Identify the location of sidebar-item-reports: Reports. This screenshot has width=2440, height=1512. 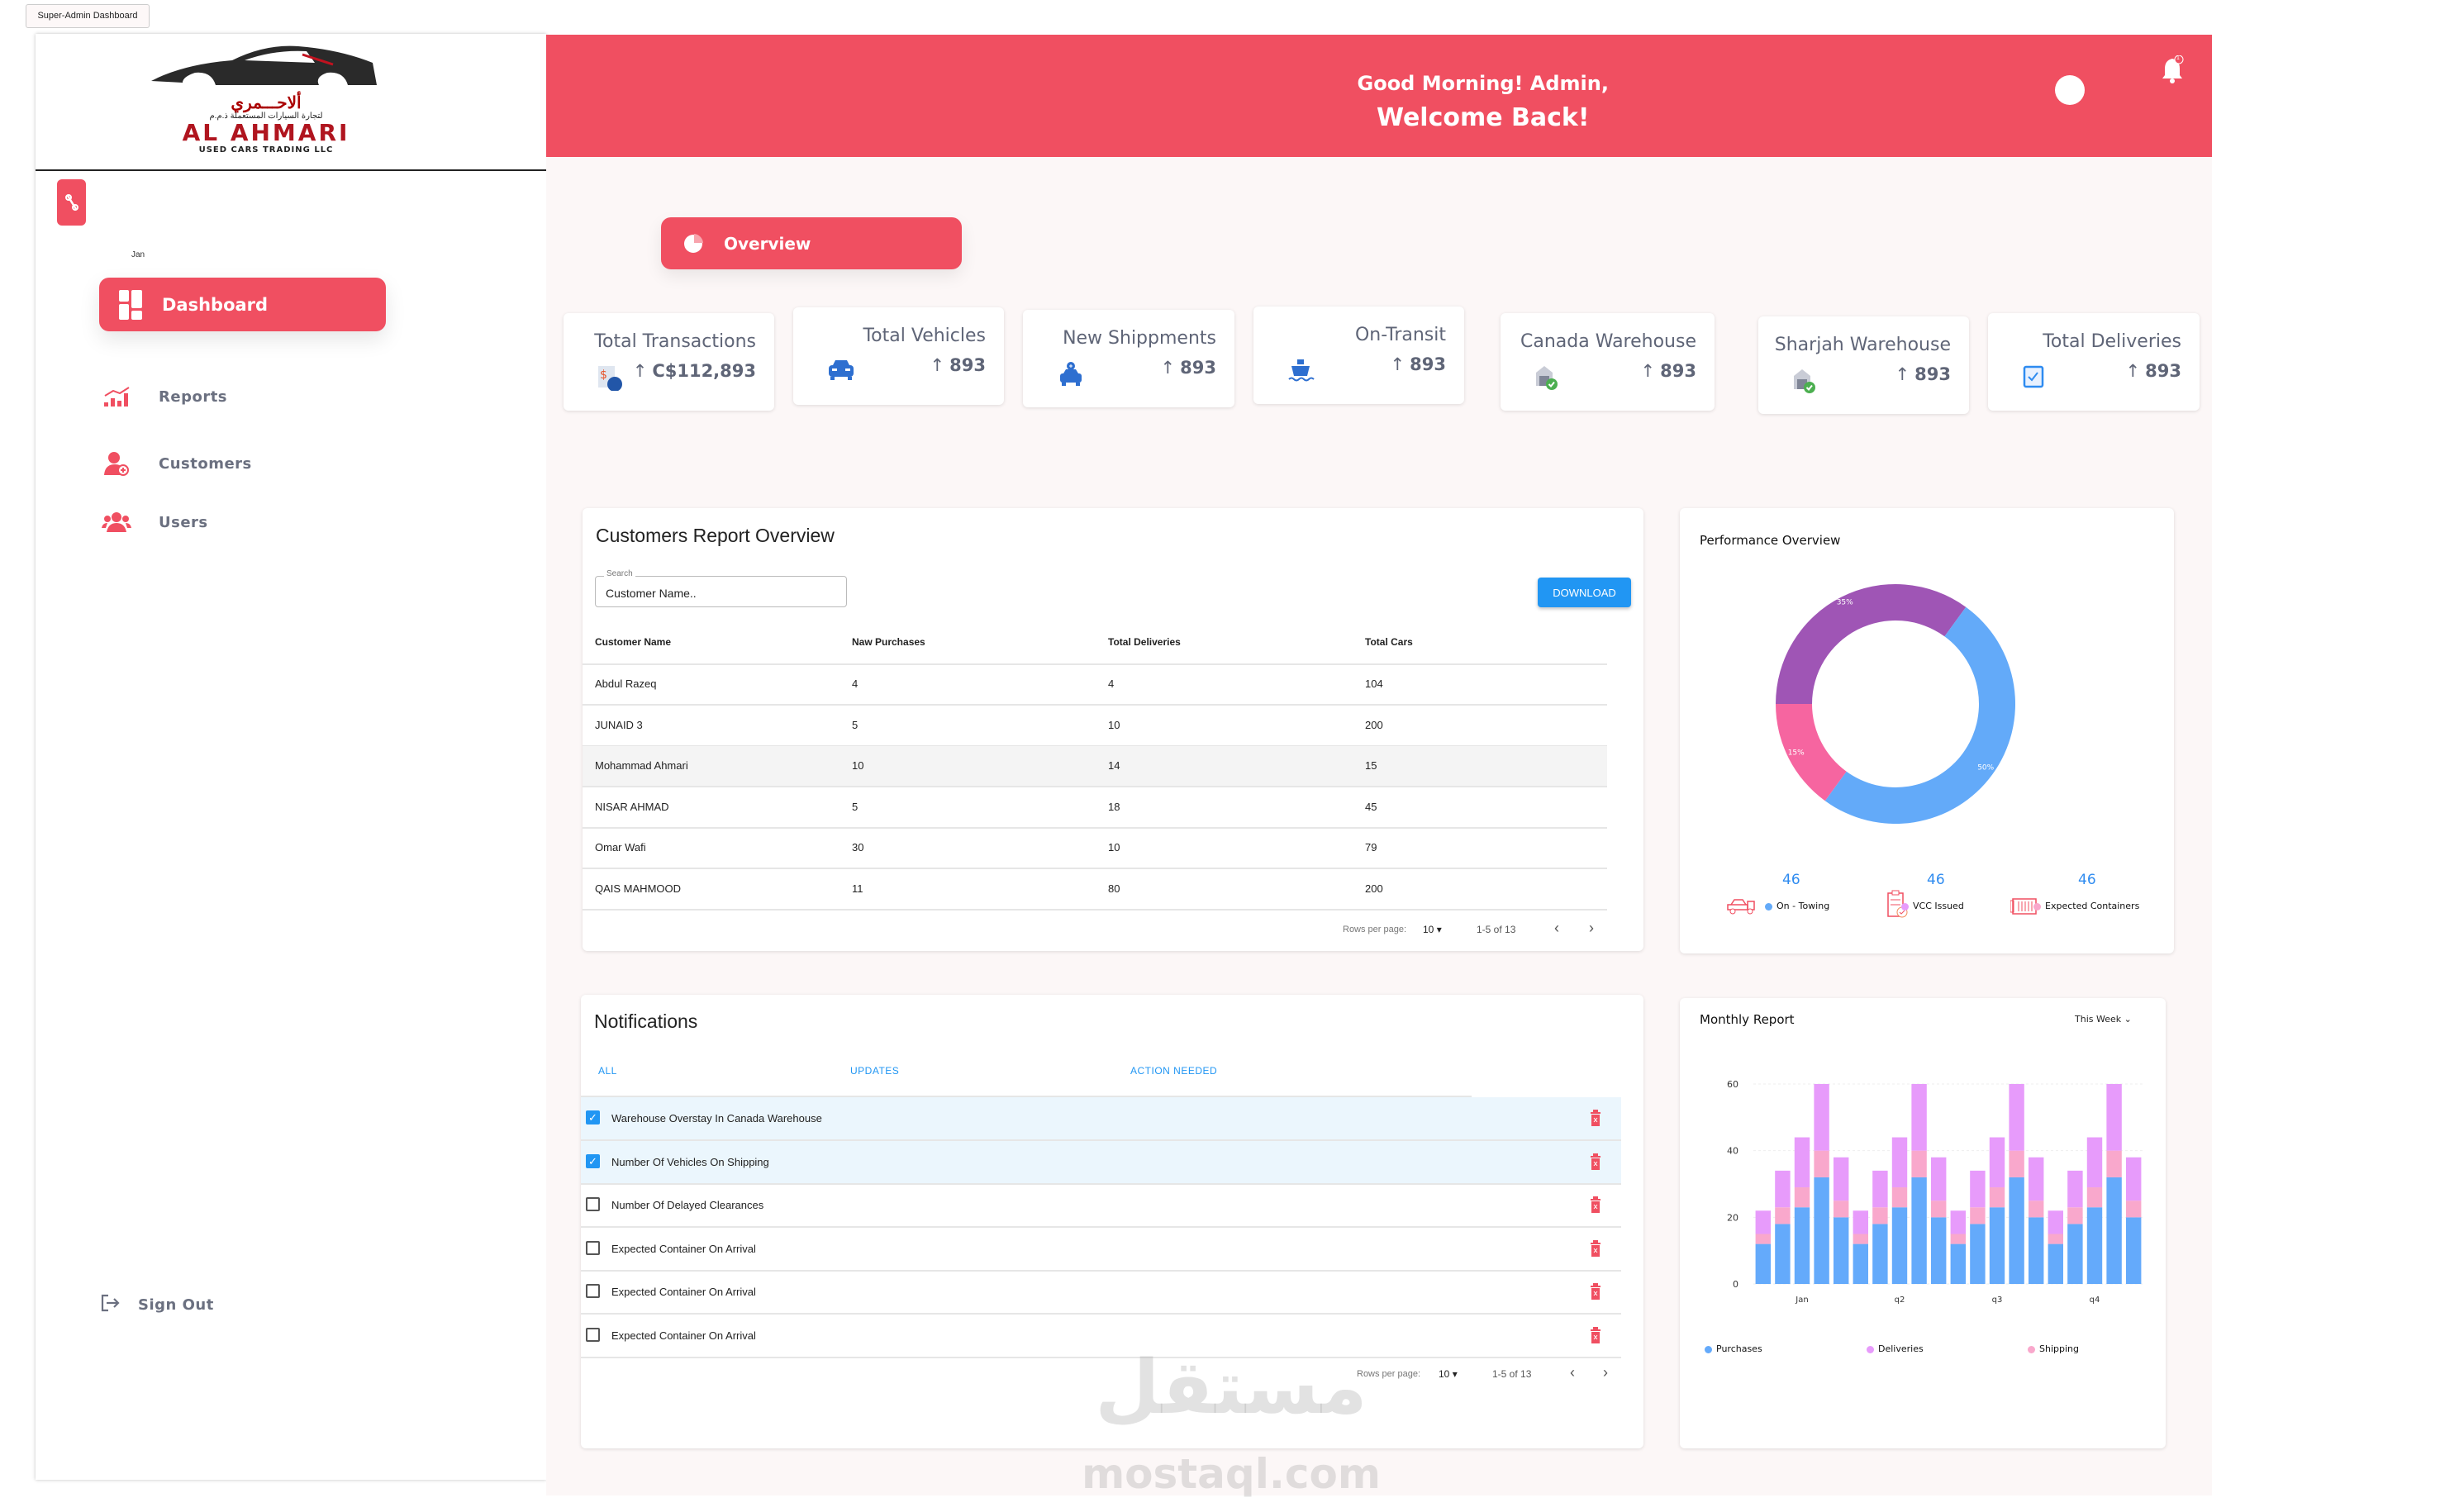
(161, 396).